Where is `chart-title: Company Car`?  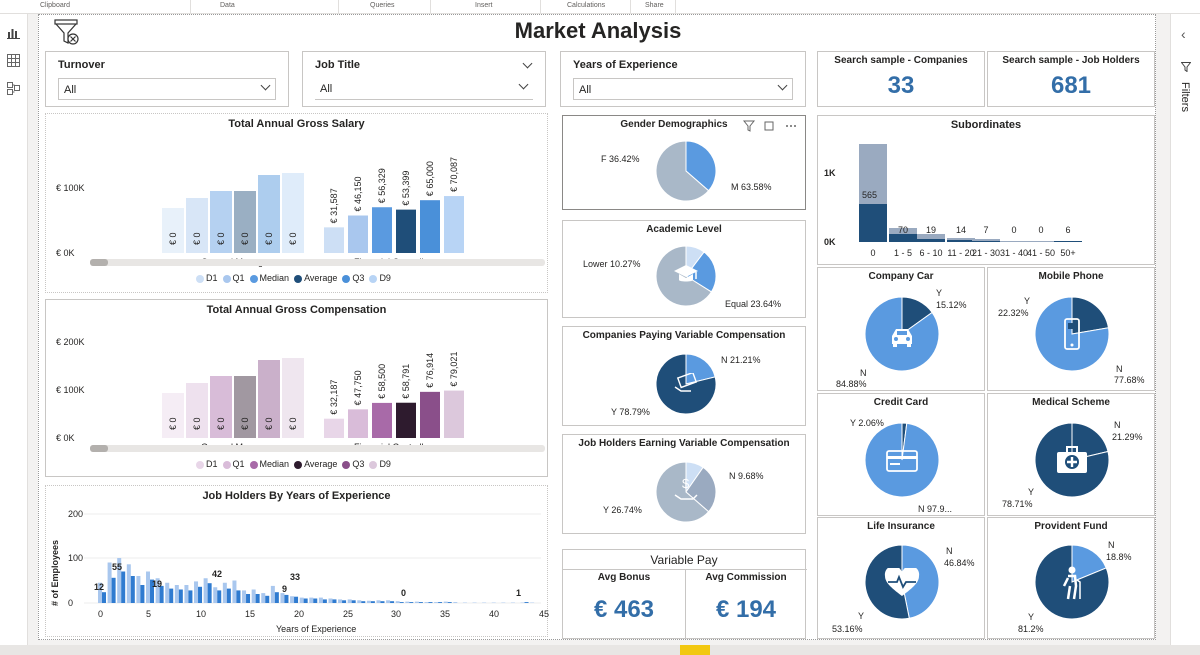
chart-title: Company Car is located at coordinates (901, 276).